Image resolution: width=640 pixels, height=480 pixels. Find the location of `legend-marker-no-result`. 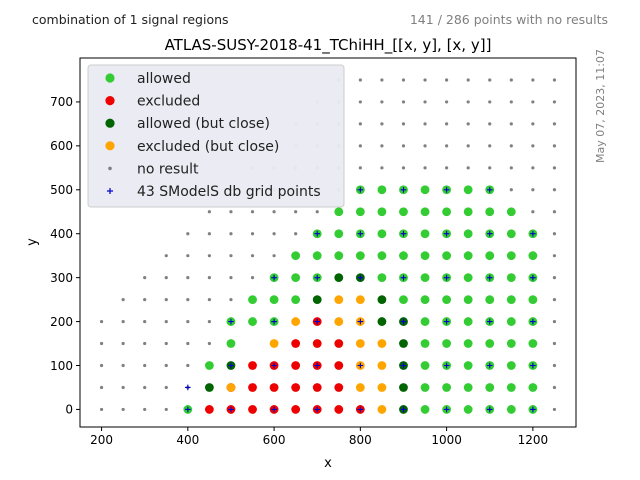

legend-marker-no-result is located at coordinates (110, 168).